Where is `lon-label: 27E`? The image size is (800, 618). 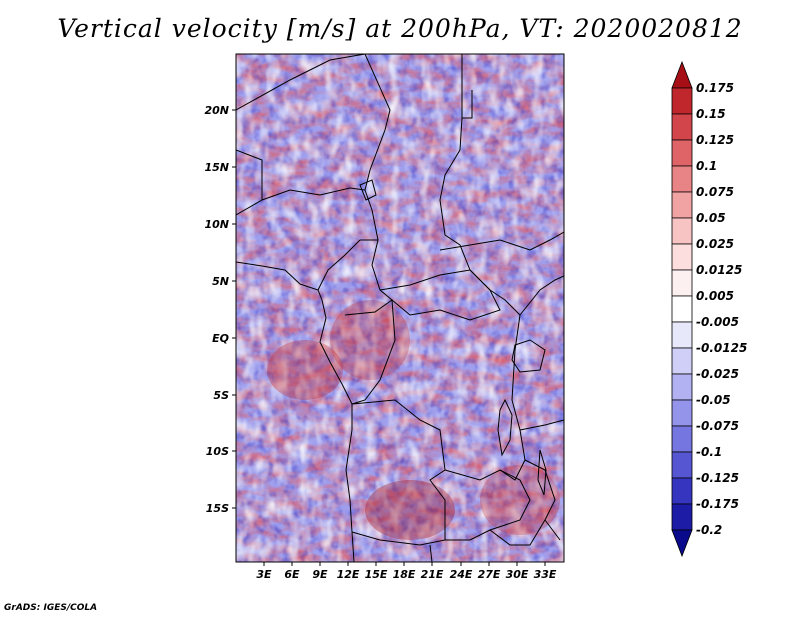 lon-label: 27E is located at coordinates (489, 574).